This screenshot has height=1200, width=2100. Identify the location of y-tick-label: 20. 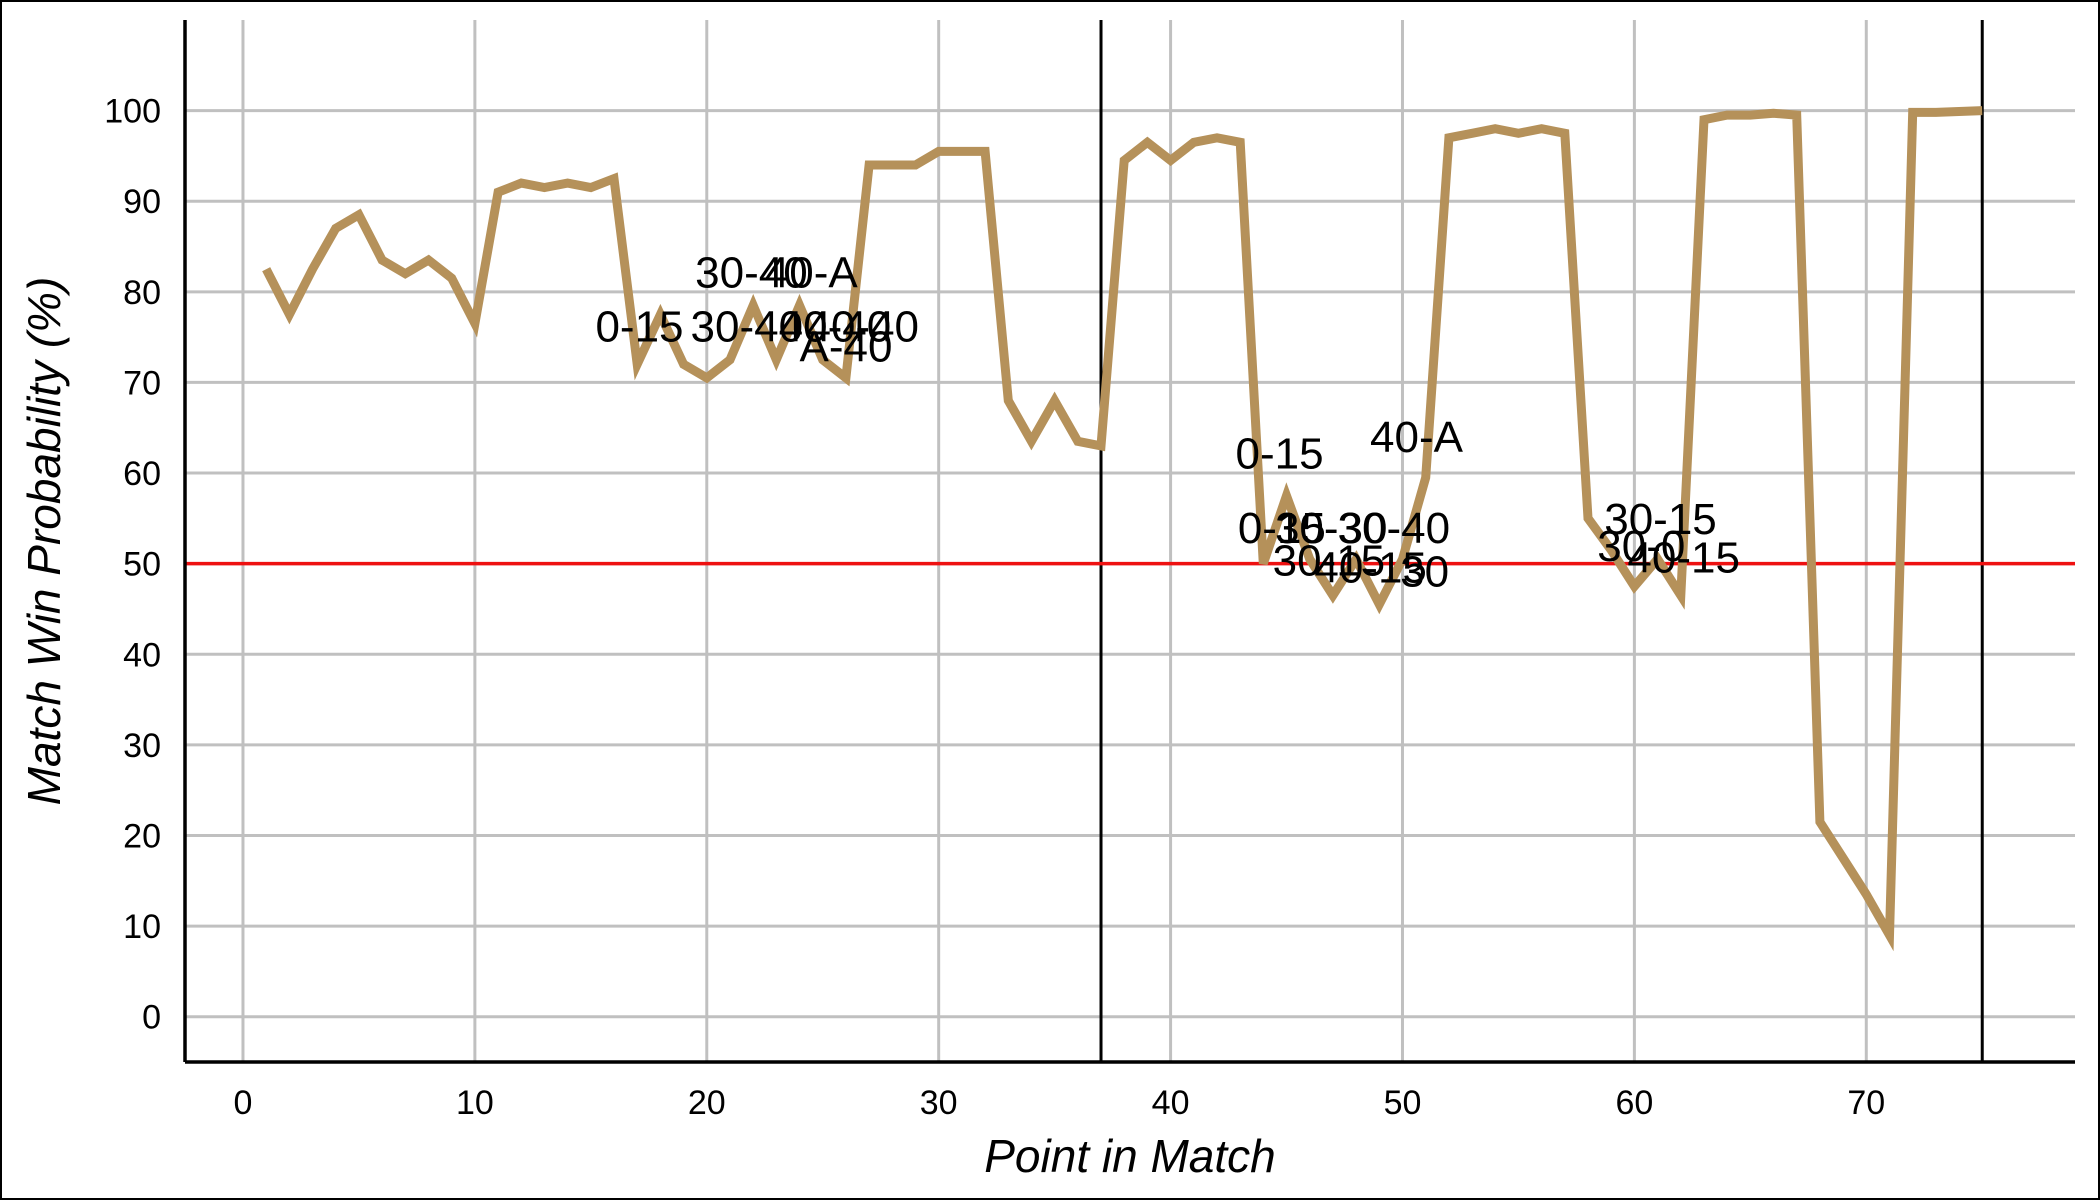
(142, 836).